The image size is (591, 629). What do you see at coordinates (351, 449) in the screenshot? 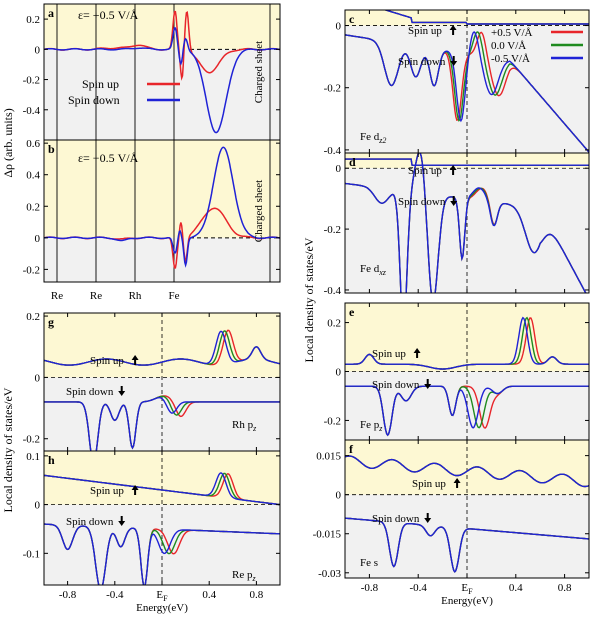
I see `panel-letter: f` at bounding box center [351, 449].